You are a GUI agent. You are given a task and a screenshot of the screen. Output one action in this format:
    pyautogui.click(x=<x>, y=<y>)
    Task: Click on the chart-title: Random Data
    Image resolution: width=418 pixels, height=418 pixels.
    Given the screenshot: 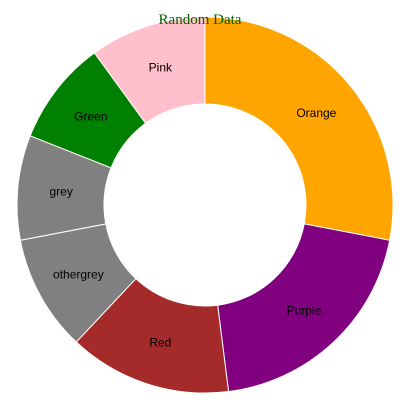 What is the action you would take?
    pyautogui.click(x=200, y=20)
    